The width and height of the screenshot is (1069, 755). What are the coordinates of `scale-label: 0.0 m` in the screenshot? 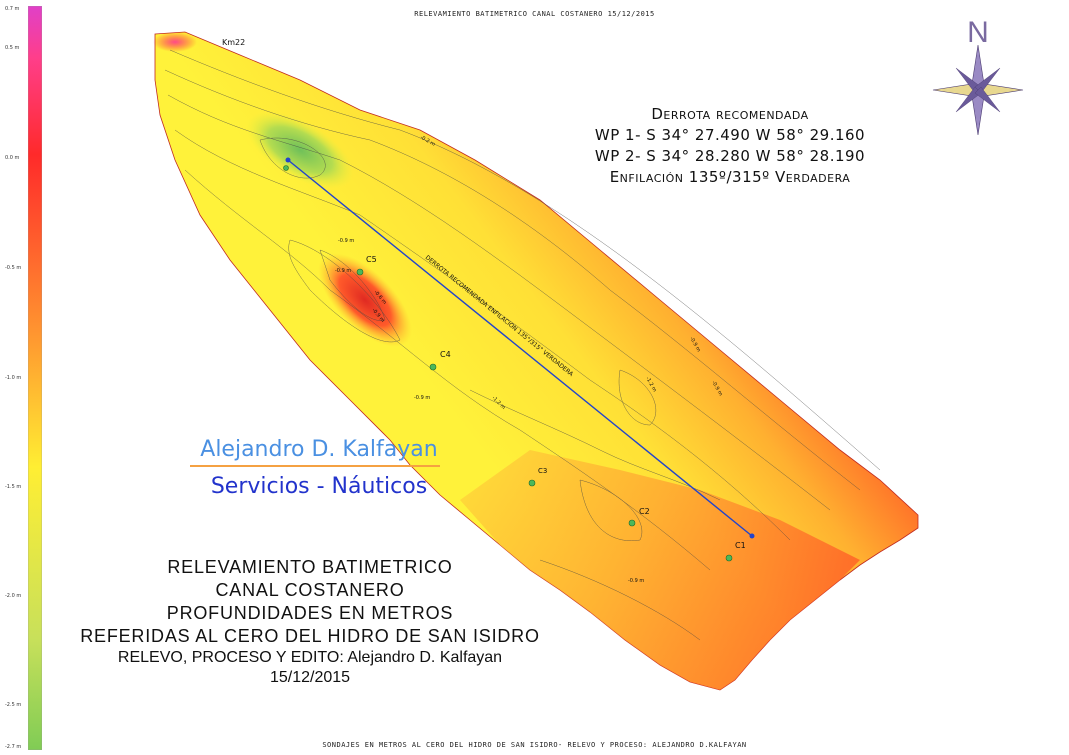 It's located at (12, 158).